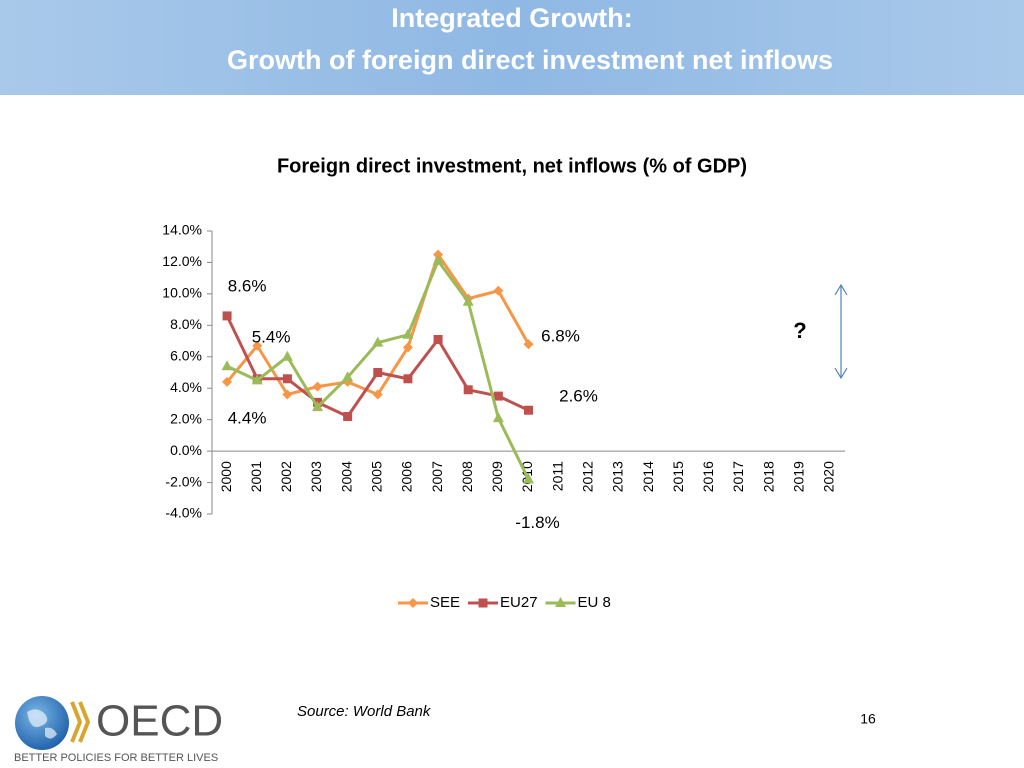  What do you see at coordinates (271, 337) in the screenshot?
I see `data-label: 5.4%` at bounding box center [271, 337].